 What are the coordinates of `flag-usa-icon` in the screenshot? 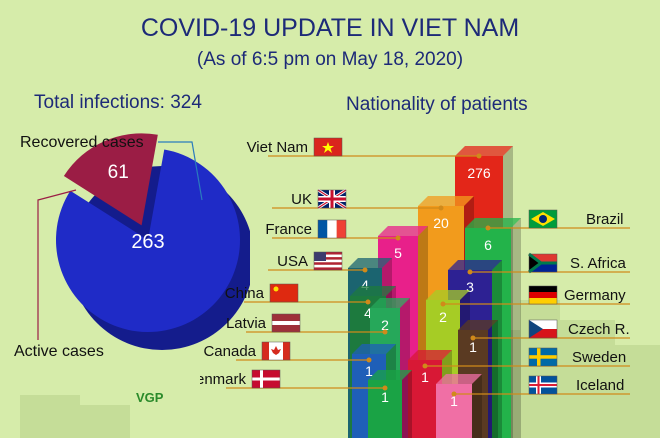 It's located at (328, 261).